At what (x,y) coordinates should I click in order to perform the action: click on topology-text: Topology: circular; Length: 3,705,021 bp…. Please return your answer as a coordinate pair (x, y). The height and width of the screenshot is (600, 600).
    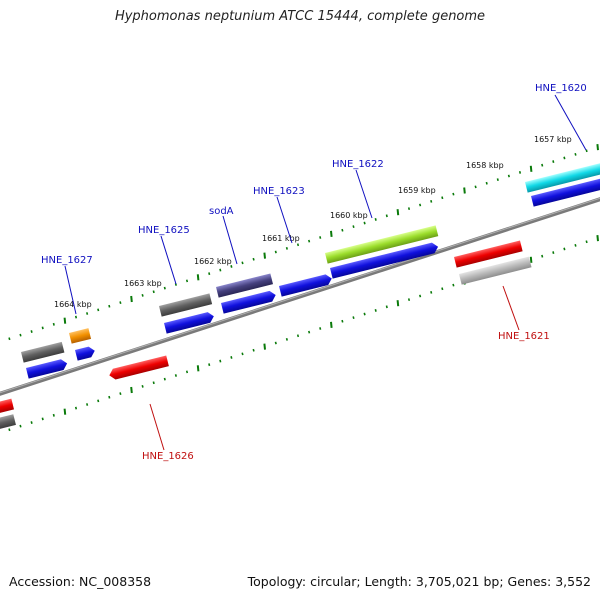
    Looking at the image, I should click on (419, 581).